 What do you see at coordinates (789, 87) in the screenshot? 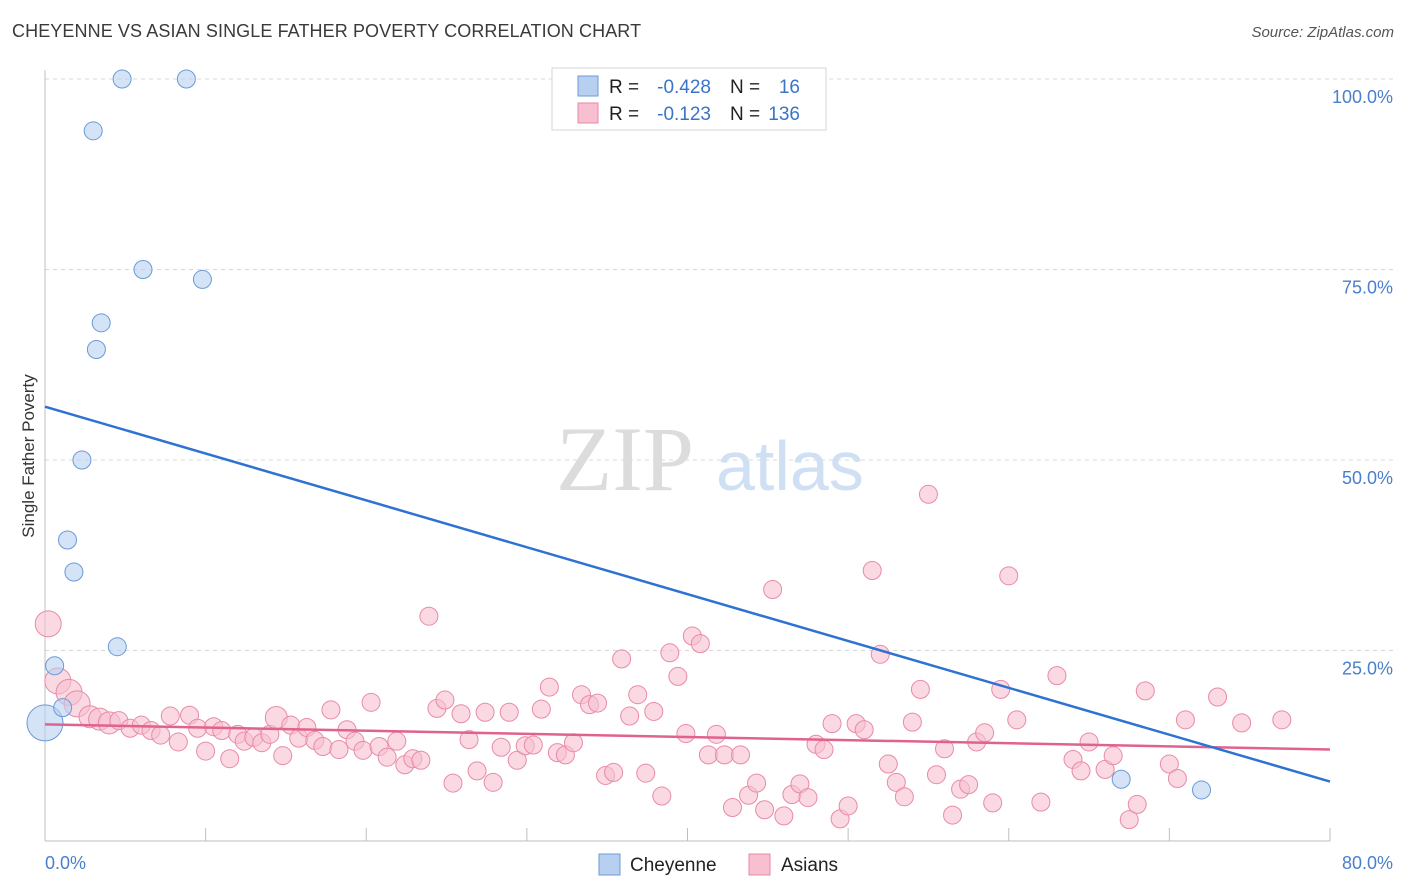
I see `legend-n-value-0: 16` at bounding box center [789, 87].